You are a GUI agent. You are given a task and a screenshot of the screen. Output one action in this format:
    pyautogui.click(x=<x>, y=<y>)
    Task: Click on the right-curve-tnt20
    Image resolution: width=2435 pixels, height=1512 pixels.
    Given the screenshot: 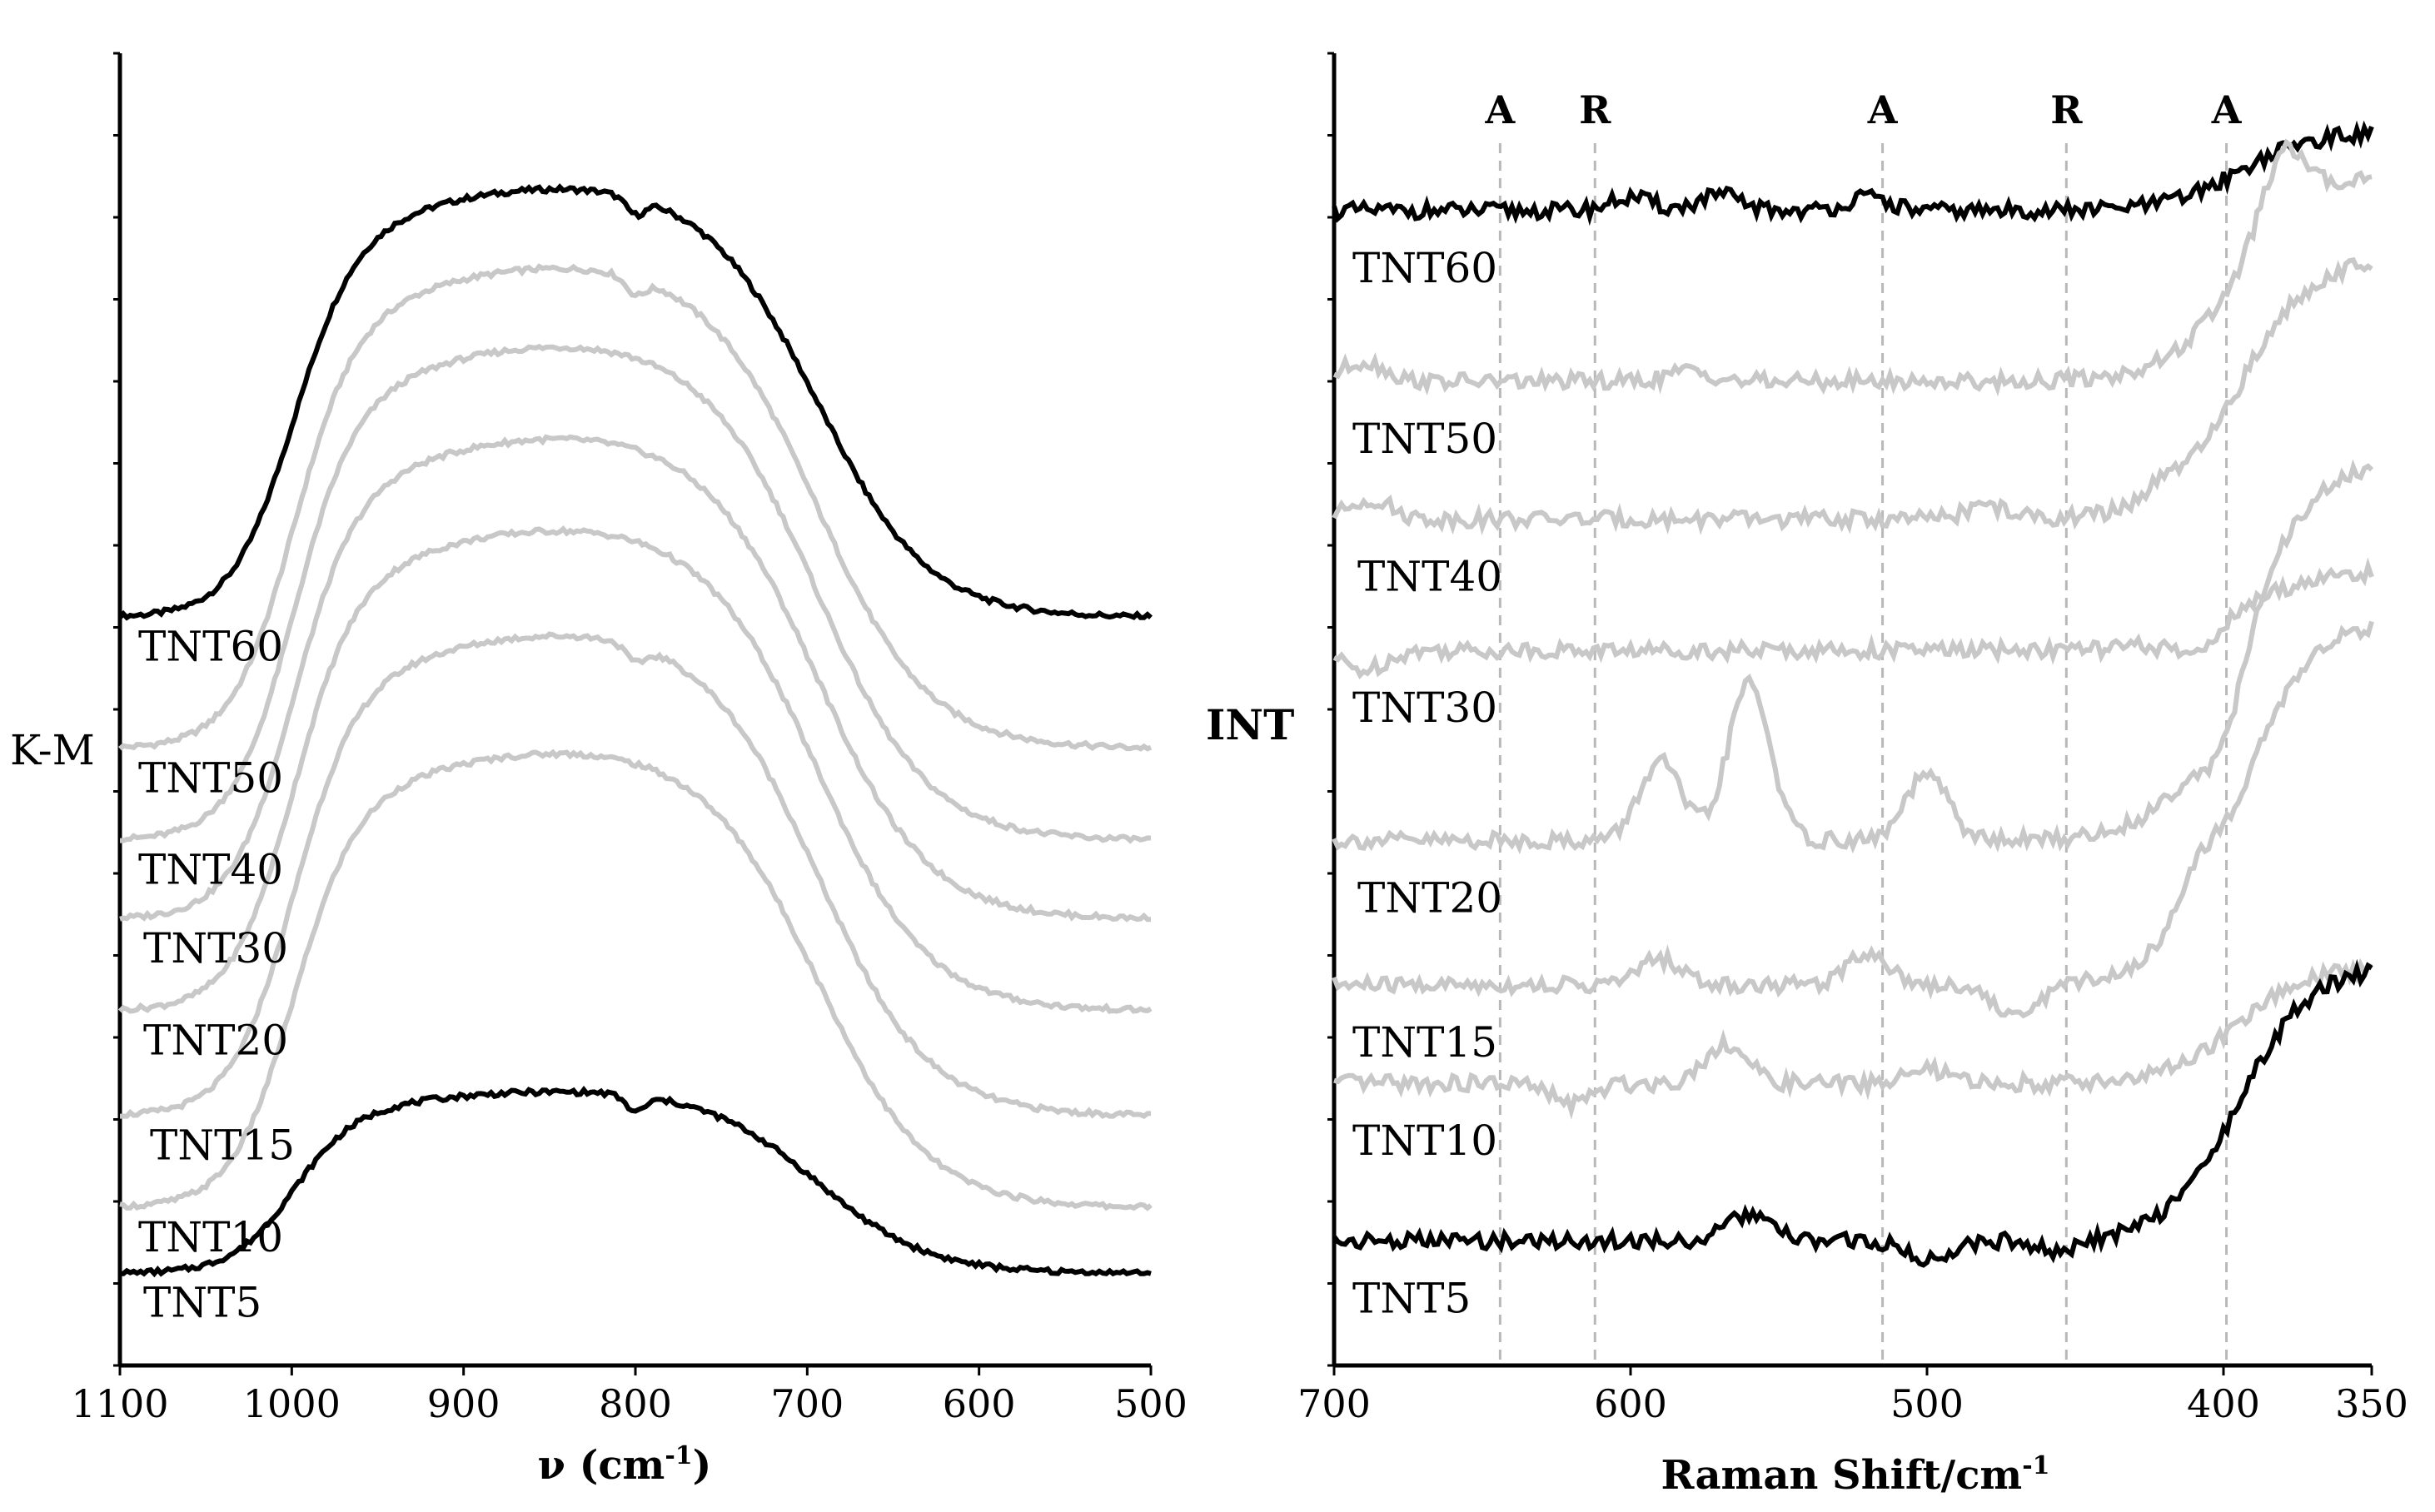 What is the action you would take?
    pyautogui.click(x=1853, y=657)
    